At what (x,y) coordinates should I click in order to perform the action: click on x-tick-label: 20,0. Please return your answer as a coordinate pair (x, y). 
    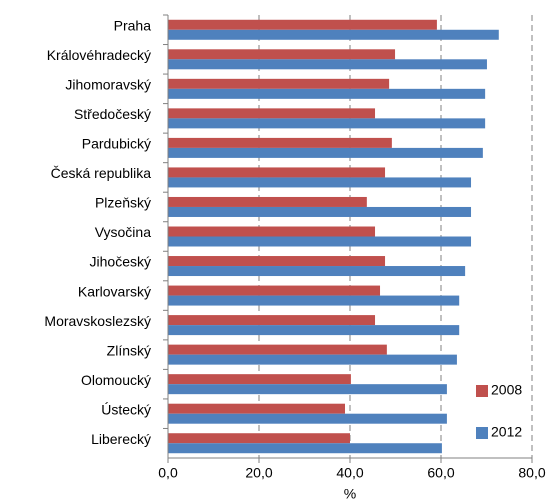
    Looking at the image, I should click on (258, 473).